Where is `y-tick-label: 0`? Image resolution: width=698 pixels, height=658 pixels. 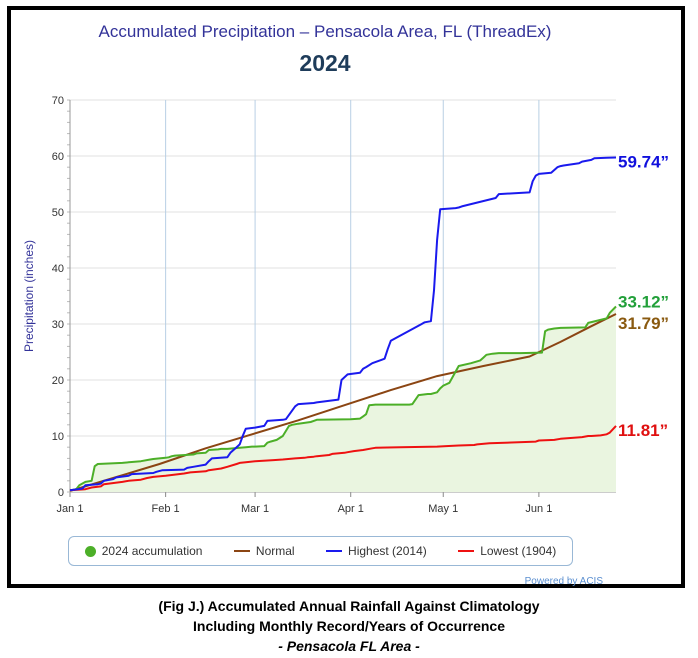 y-tick-label: 0 is located at coordinates (61, 493).